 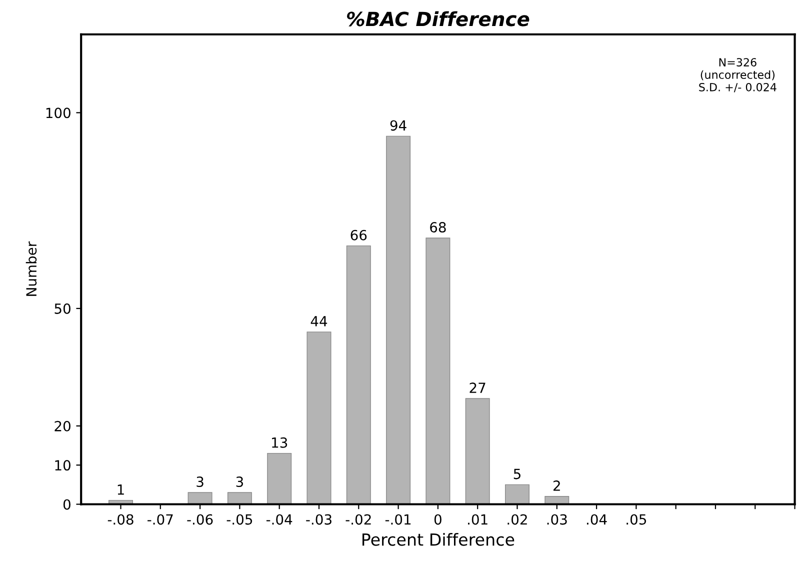 I want to click on data-label: 66, so click(x=358, y=235).